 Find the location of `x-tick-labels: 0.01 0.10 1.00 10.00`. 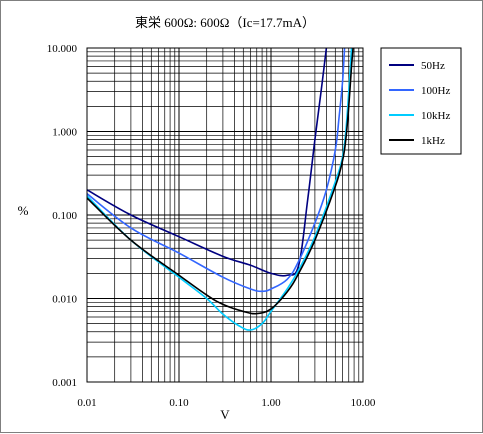

x-tick-labels: 0.01 0.10 1.00 10.00 is located at coordinates (226, 403).